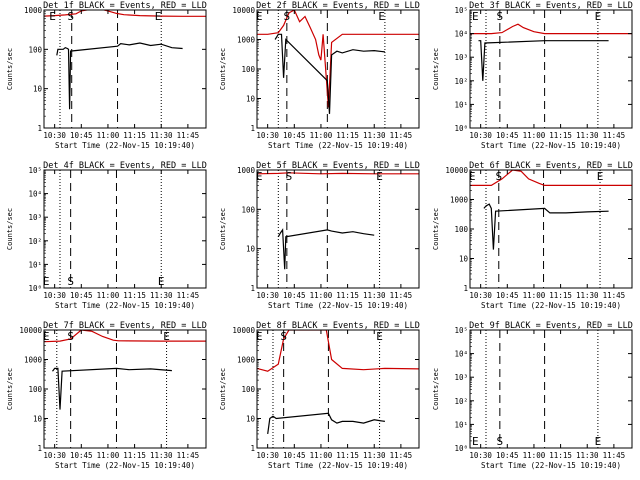 Image resolution: width=640 pixels, height=480 pixels. Describe the element at coordinates (243, 330) in the screenshot. I see `y-tick-label: 10000` at that location.